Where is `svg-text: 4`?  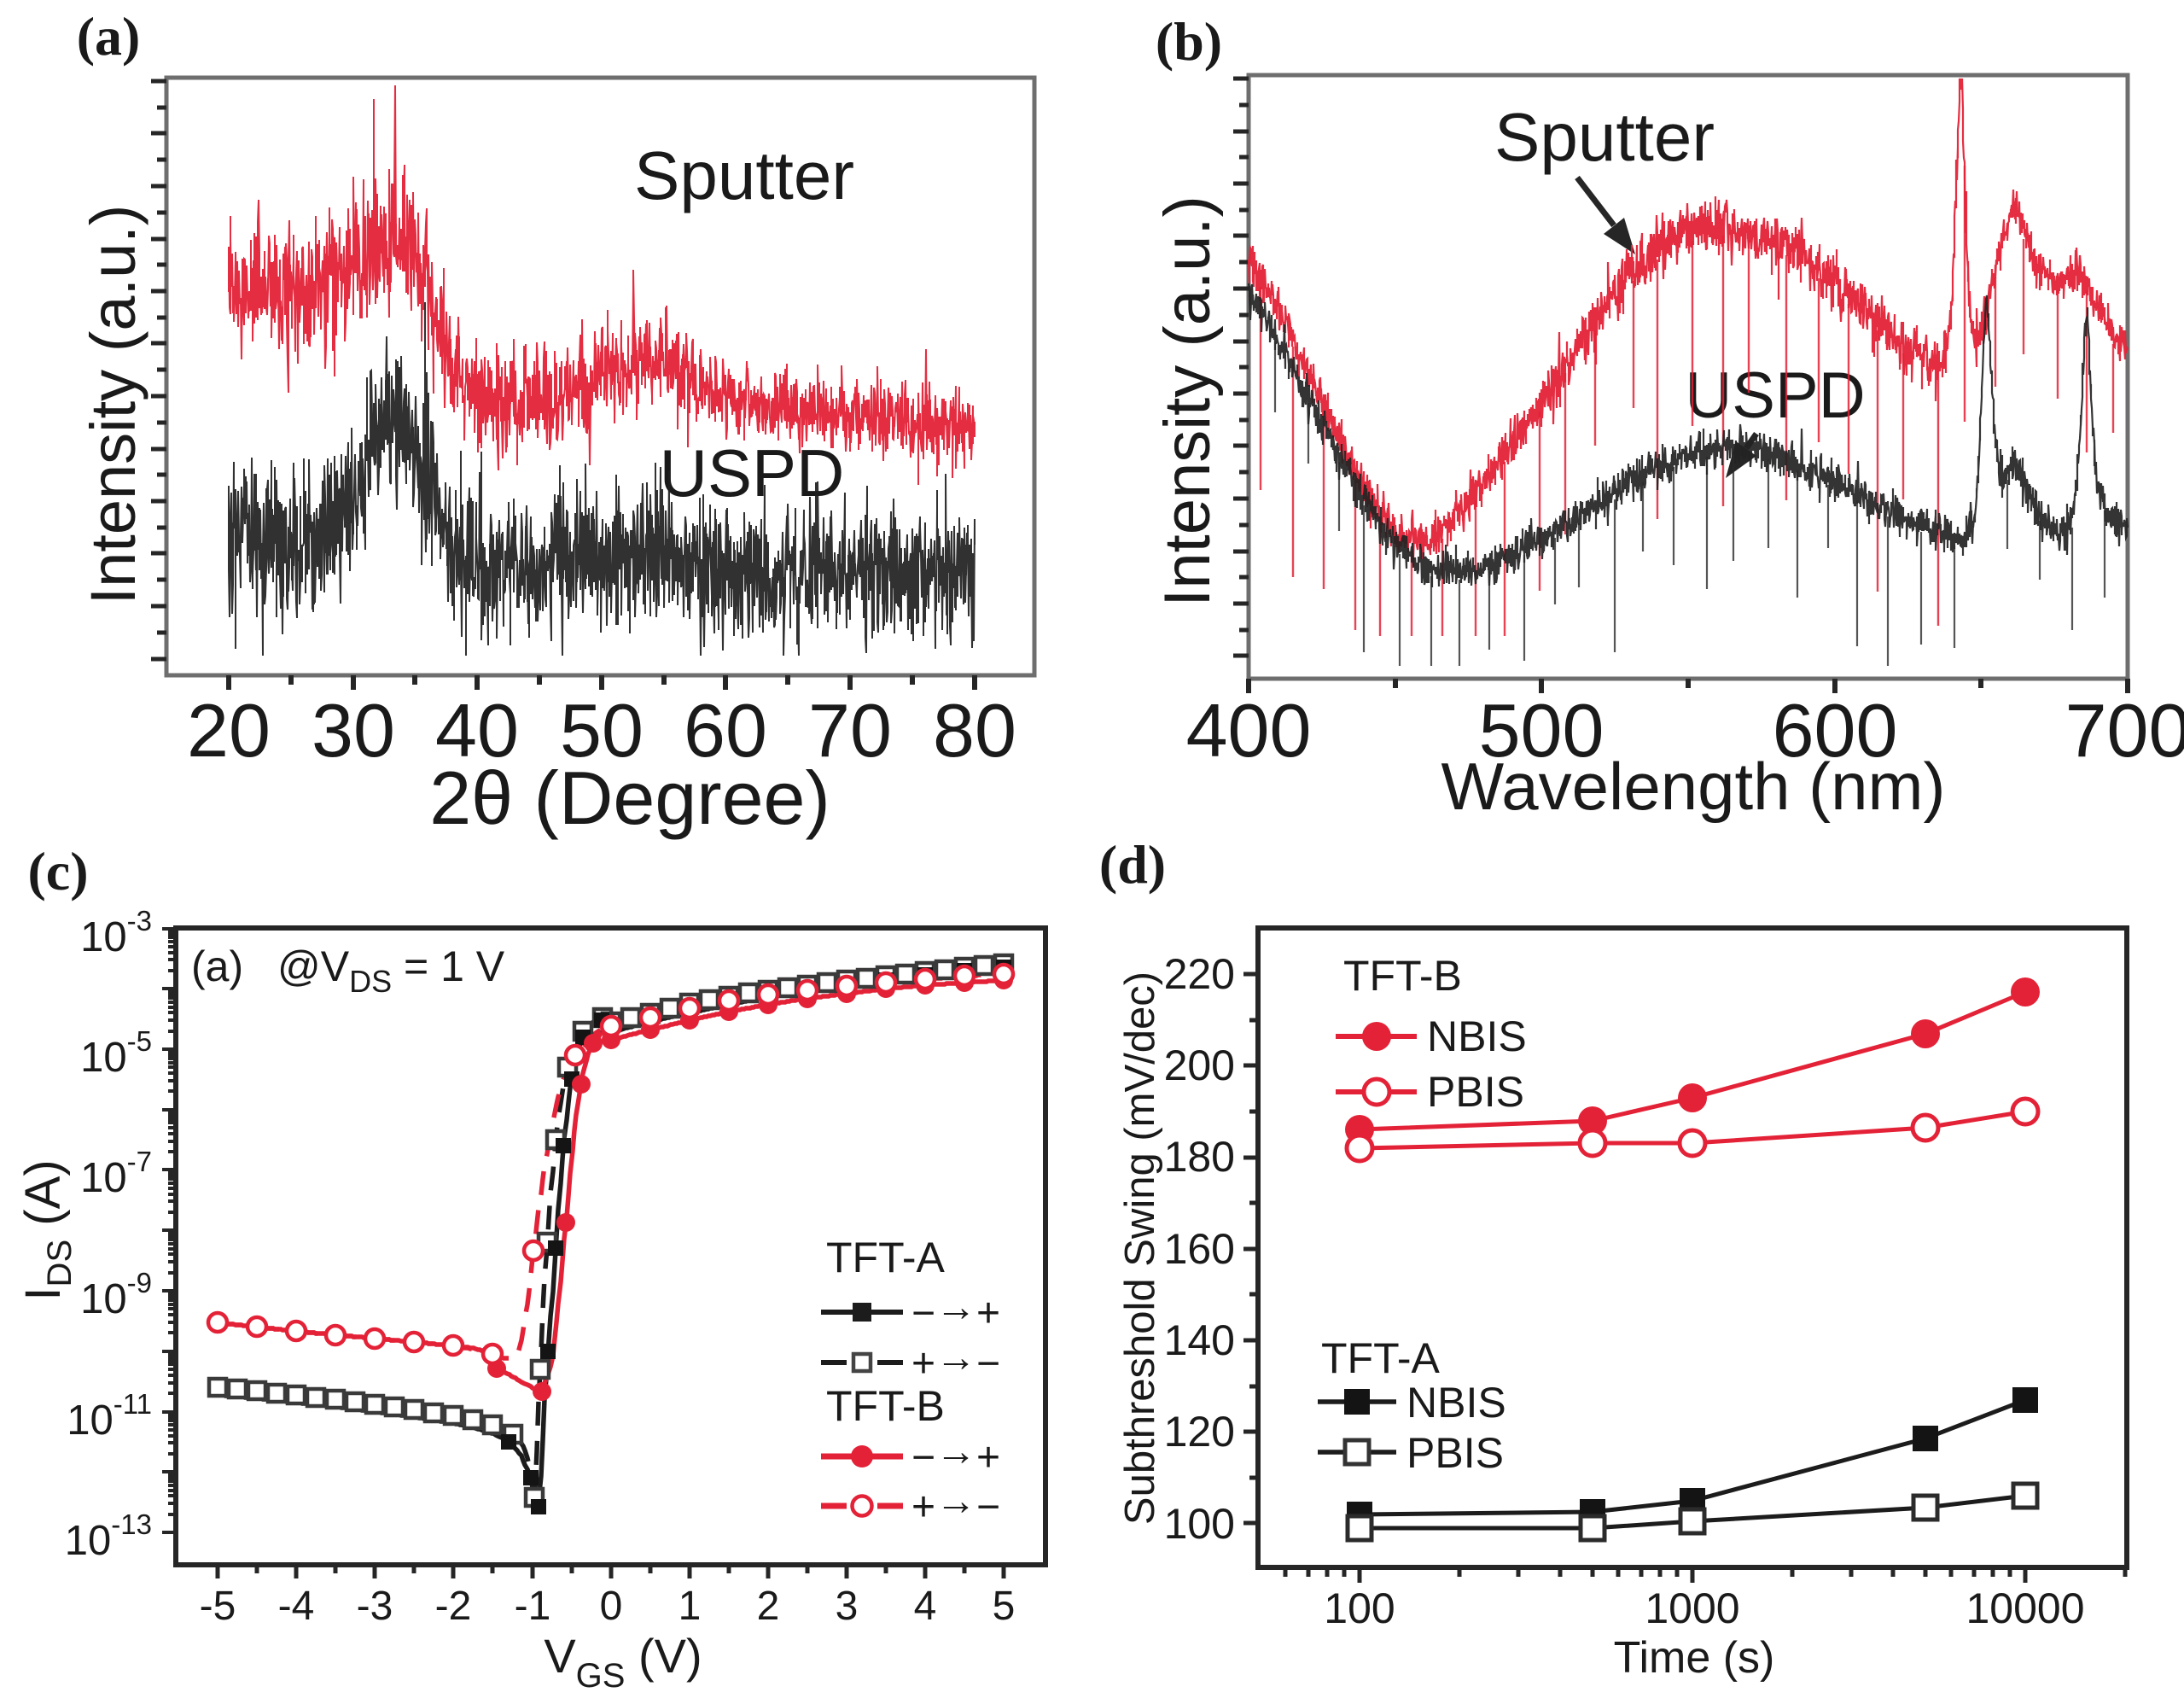
svg-text: 4 is located at coordinates (926, 1606).